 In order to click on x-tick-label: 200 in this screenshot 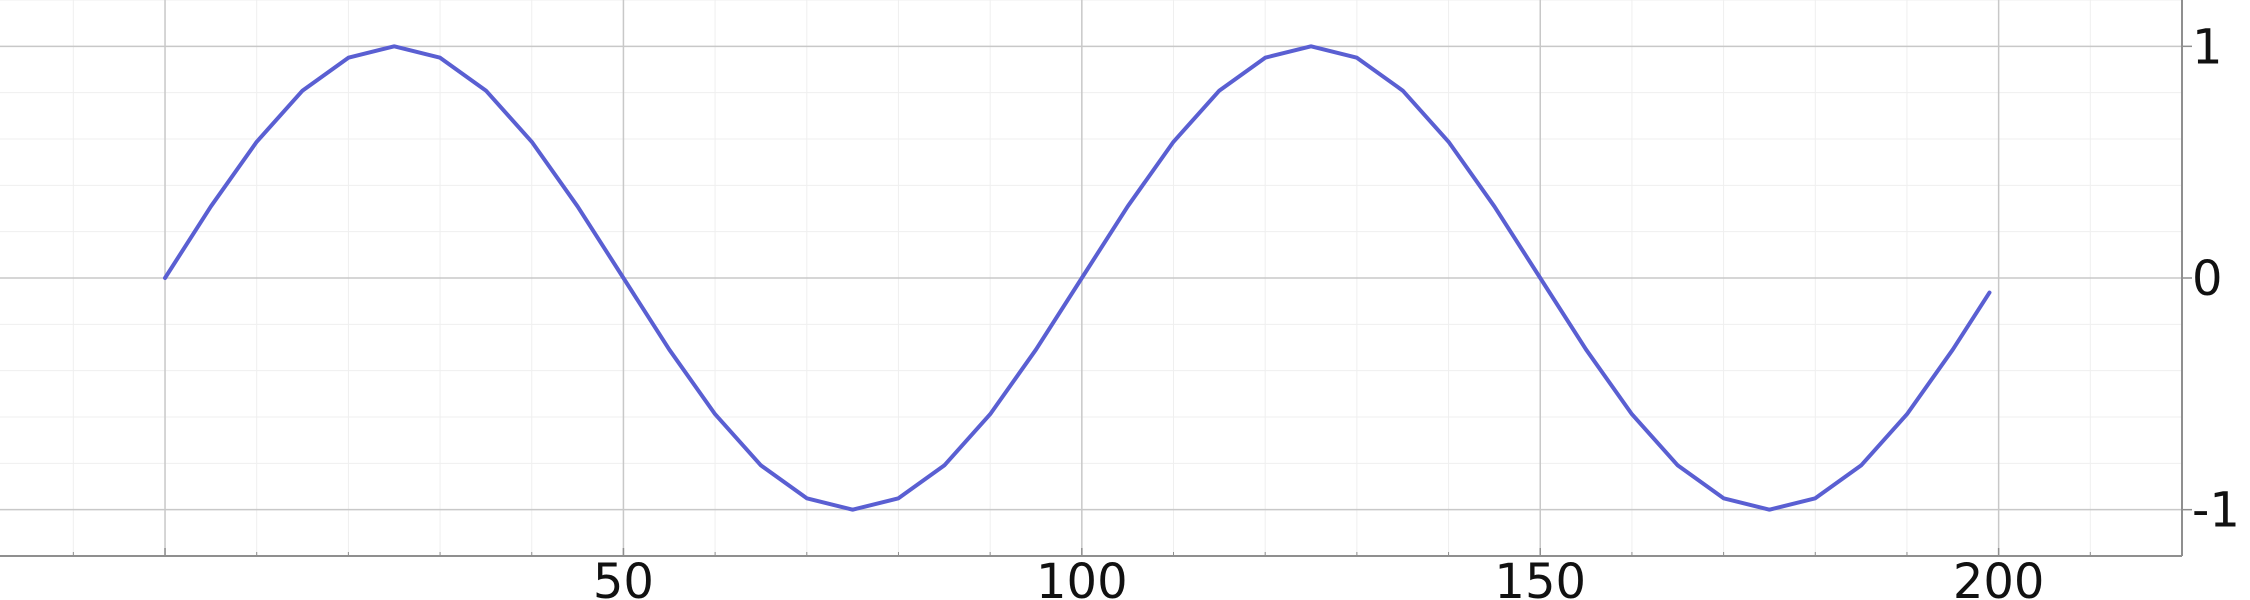, I will do `click(1999, 577)`.